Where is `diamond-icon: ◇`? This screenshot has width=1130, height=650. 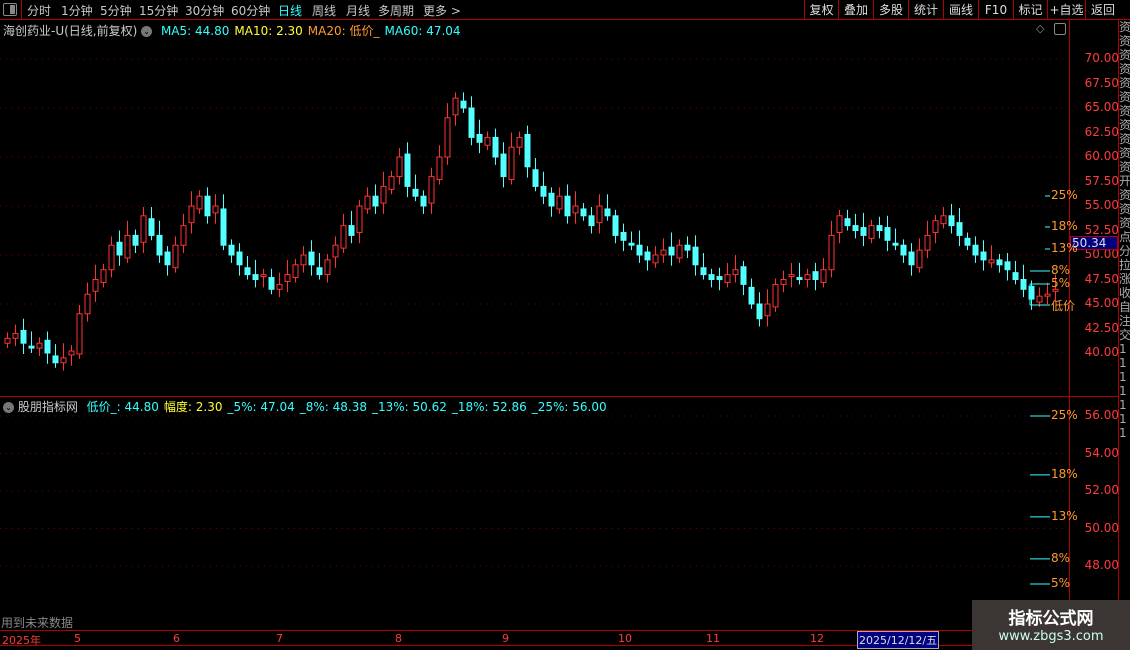 diamond-icon: ◇ is located at coordinates (1040, 28).